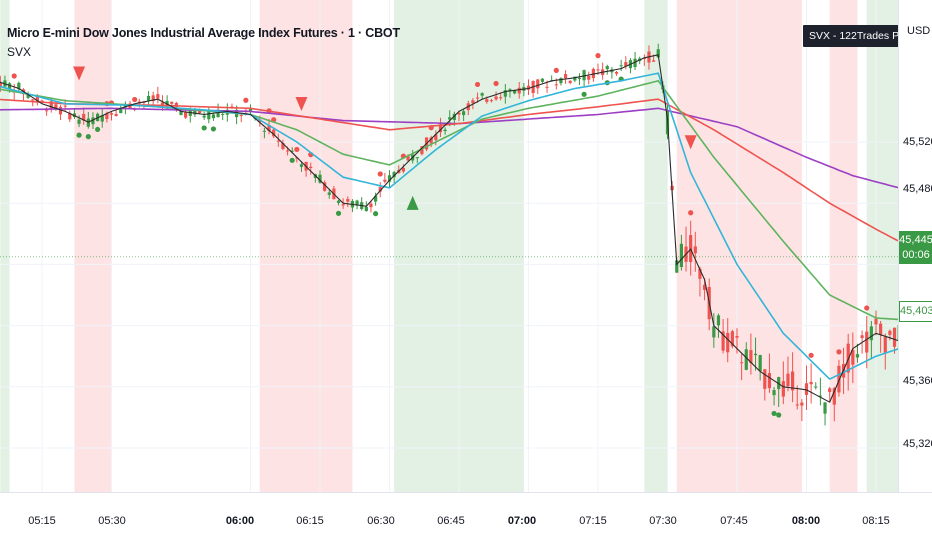 This screenshot has height=551, width=932. What do you see at coordinates (451, 521) in the screenshot?
I see `time-tick: 06:45` at bounding box center [451, 521].